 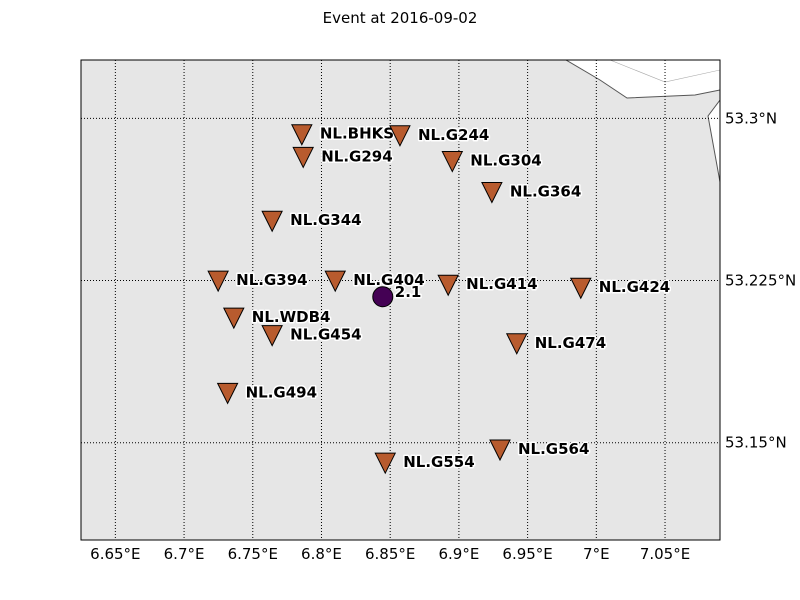 I want to click on event-layer: 2.1, so click(x=397, y=294).